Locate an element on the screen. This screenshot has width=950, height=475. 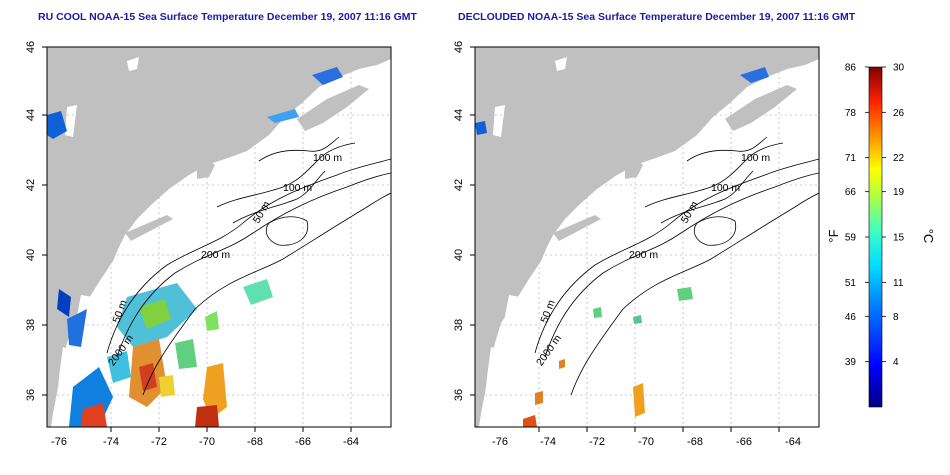
left-y-tick: 36 is located at coordinates (31, 395).